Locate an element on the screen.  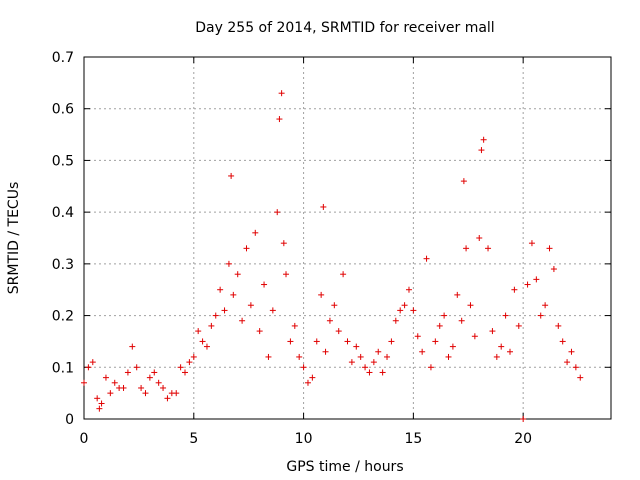
y-tick-label: 0.3 is located at coordinates (63, 265).